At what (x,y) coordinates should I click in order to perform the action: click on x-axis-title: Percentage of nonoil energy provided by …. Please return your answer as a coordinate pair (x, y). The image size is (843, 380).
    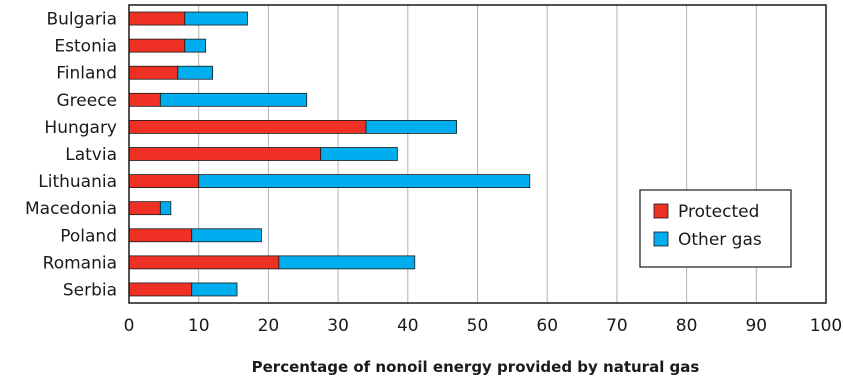
    Looking at the image, I should click on (476, 367).